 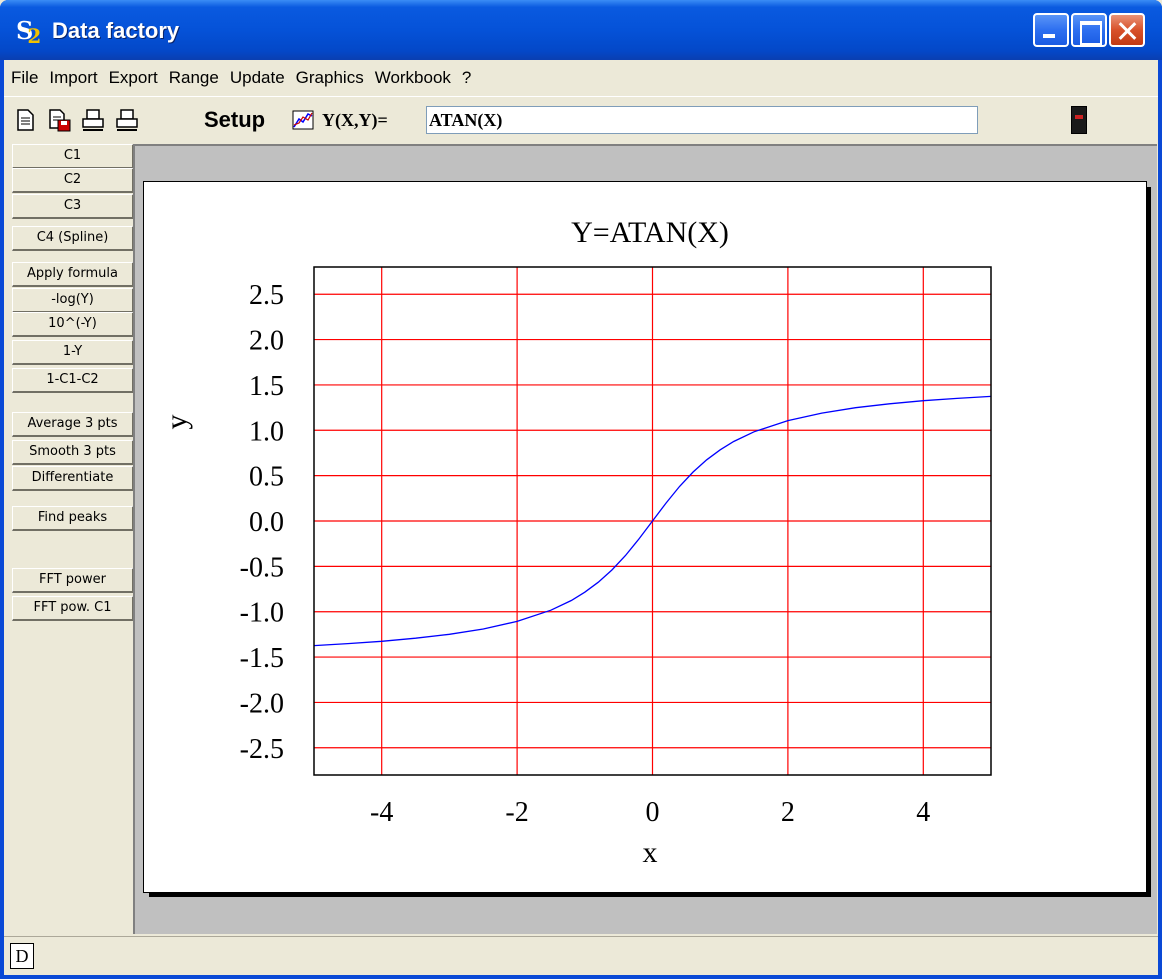 I want to click on maximize-button, so click(x=1089, y=30).